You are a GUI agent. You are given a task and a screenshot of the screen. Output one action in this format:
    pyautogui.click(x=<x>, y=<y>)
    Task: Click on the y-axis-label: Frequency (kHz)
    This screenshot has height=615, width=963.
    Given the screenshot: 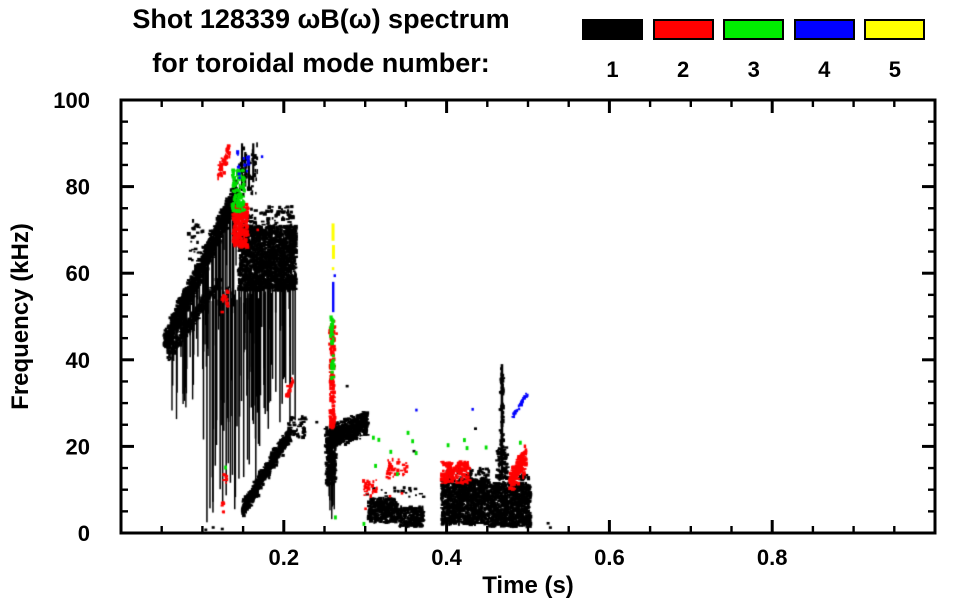 What is the action you would take?
    pyautogui.click(x=20, y=316)
    